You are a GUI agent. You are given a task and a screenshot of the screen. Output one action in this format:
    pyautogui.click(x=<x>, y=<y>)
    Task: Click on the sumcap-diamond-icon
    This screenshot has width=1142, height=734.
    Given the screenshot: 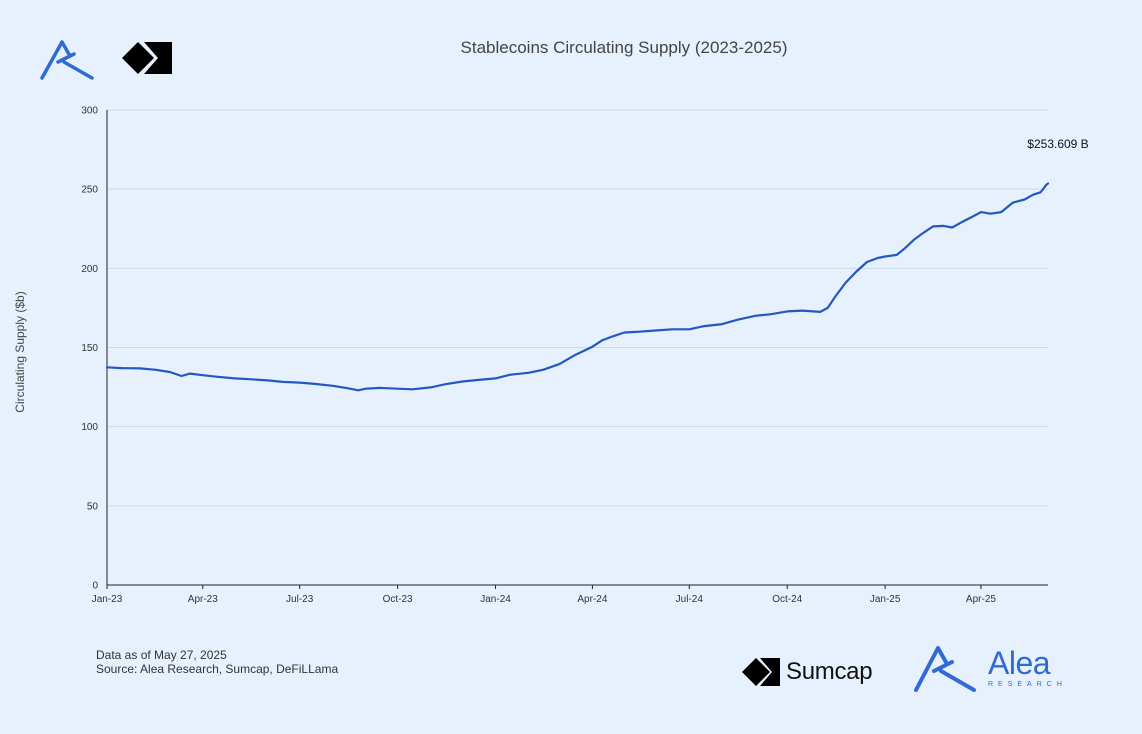 What is the action you would take?
    pyautogui.click(x=761, y=672)
    